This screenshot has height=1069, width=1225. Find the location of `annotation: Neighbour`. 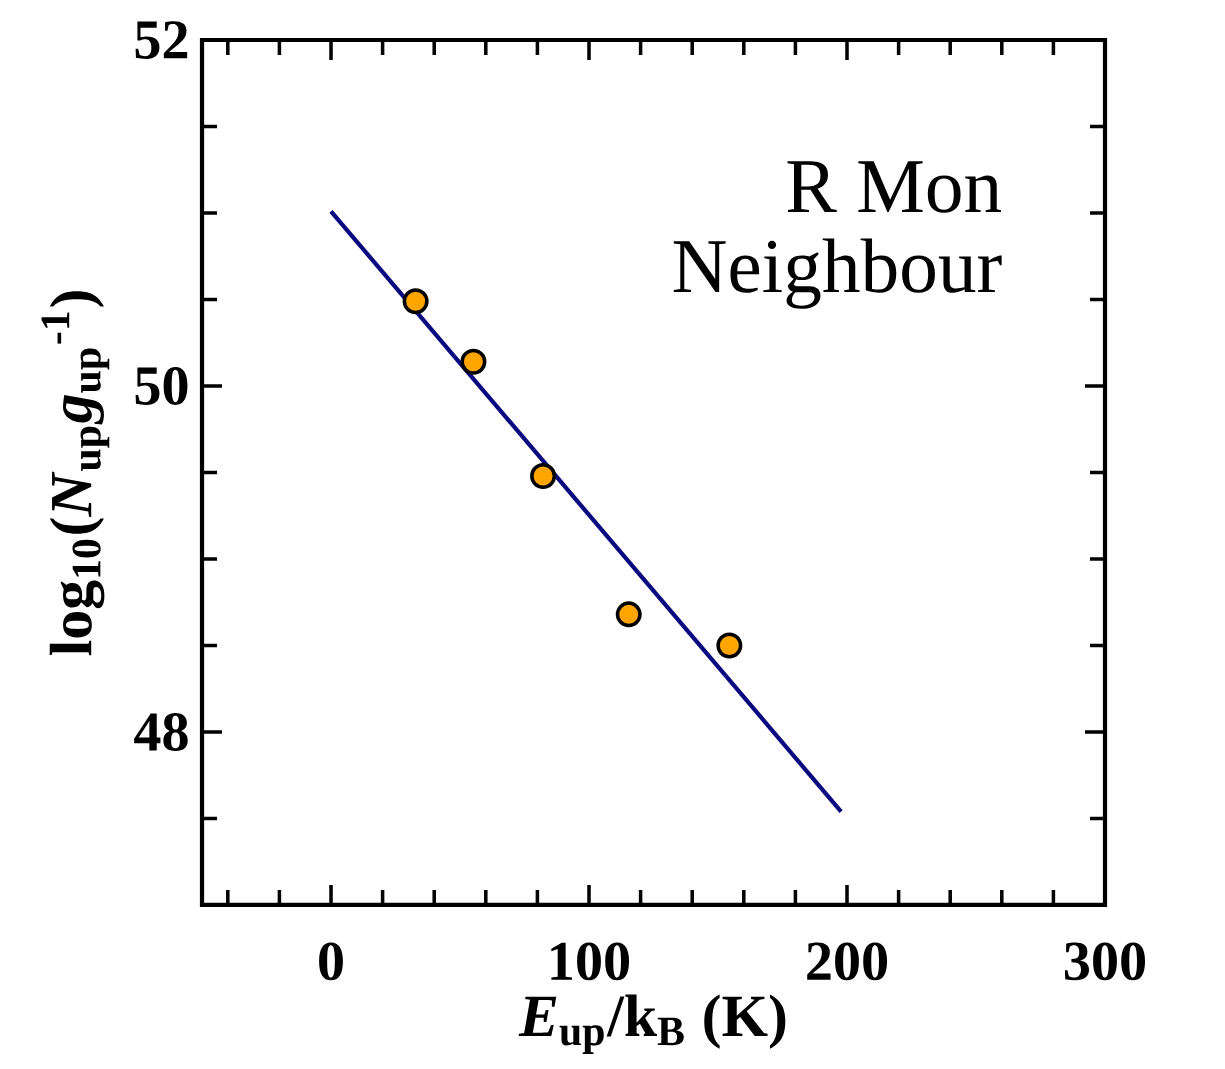

annotation: Neighbour is located at coordinates (837, 273).